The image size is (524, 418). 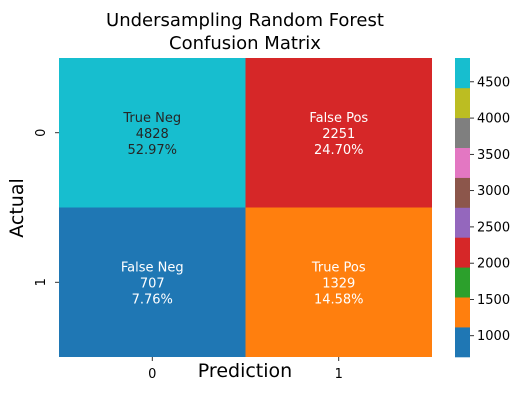 I want to click on cell-count: 1329, so click(x=338, y=283).